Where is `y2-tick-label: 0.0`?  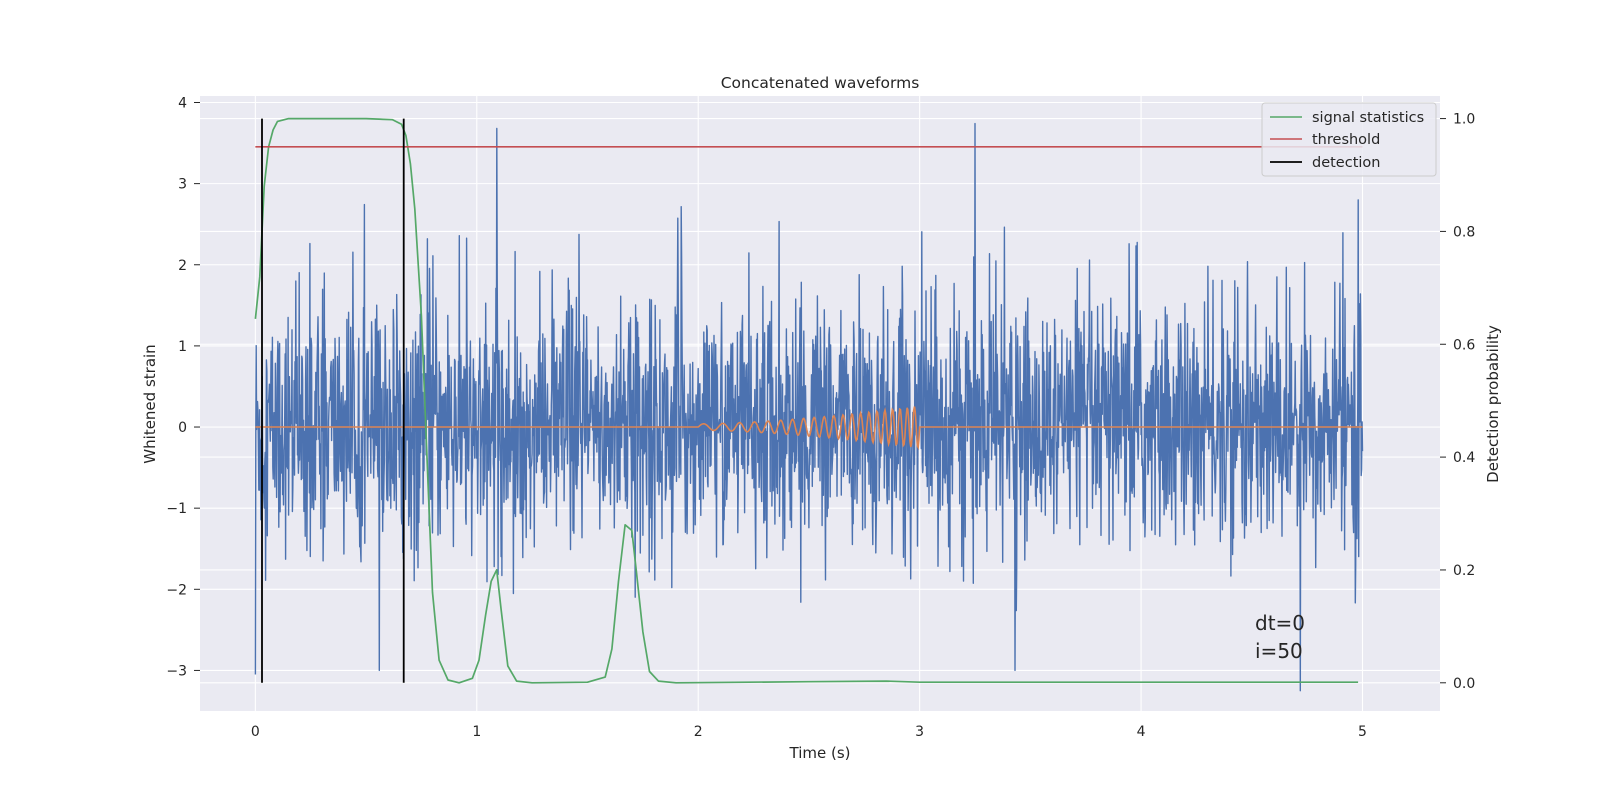 y2-tick-label: 0.0 is located at coordinates (1464, 684).